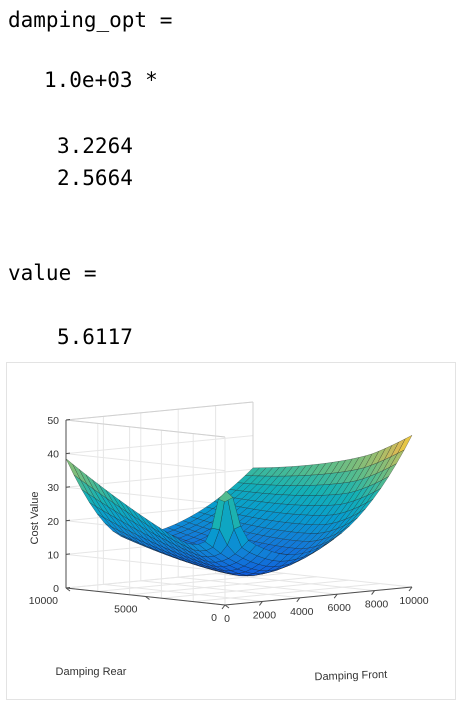  I want to click on scale-factor: 1.0e+03 *, so click(101, 80).